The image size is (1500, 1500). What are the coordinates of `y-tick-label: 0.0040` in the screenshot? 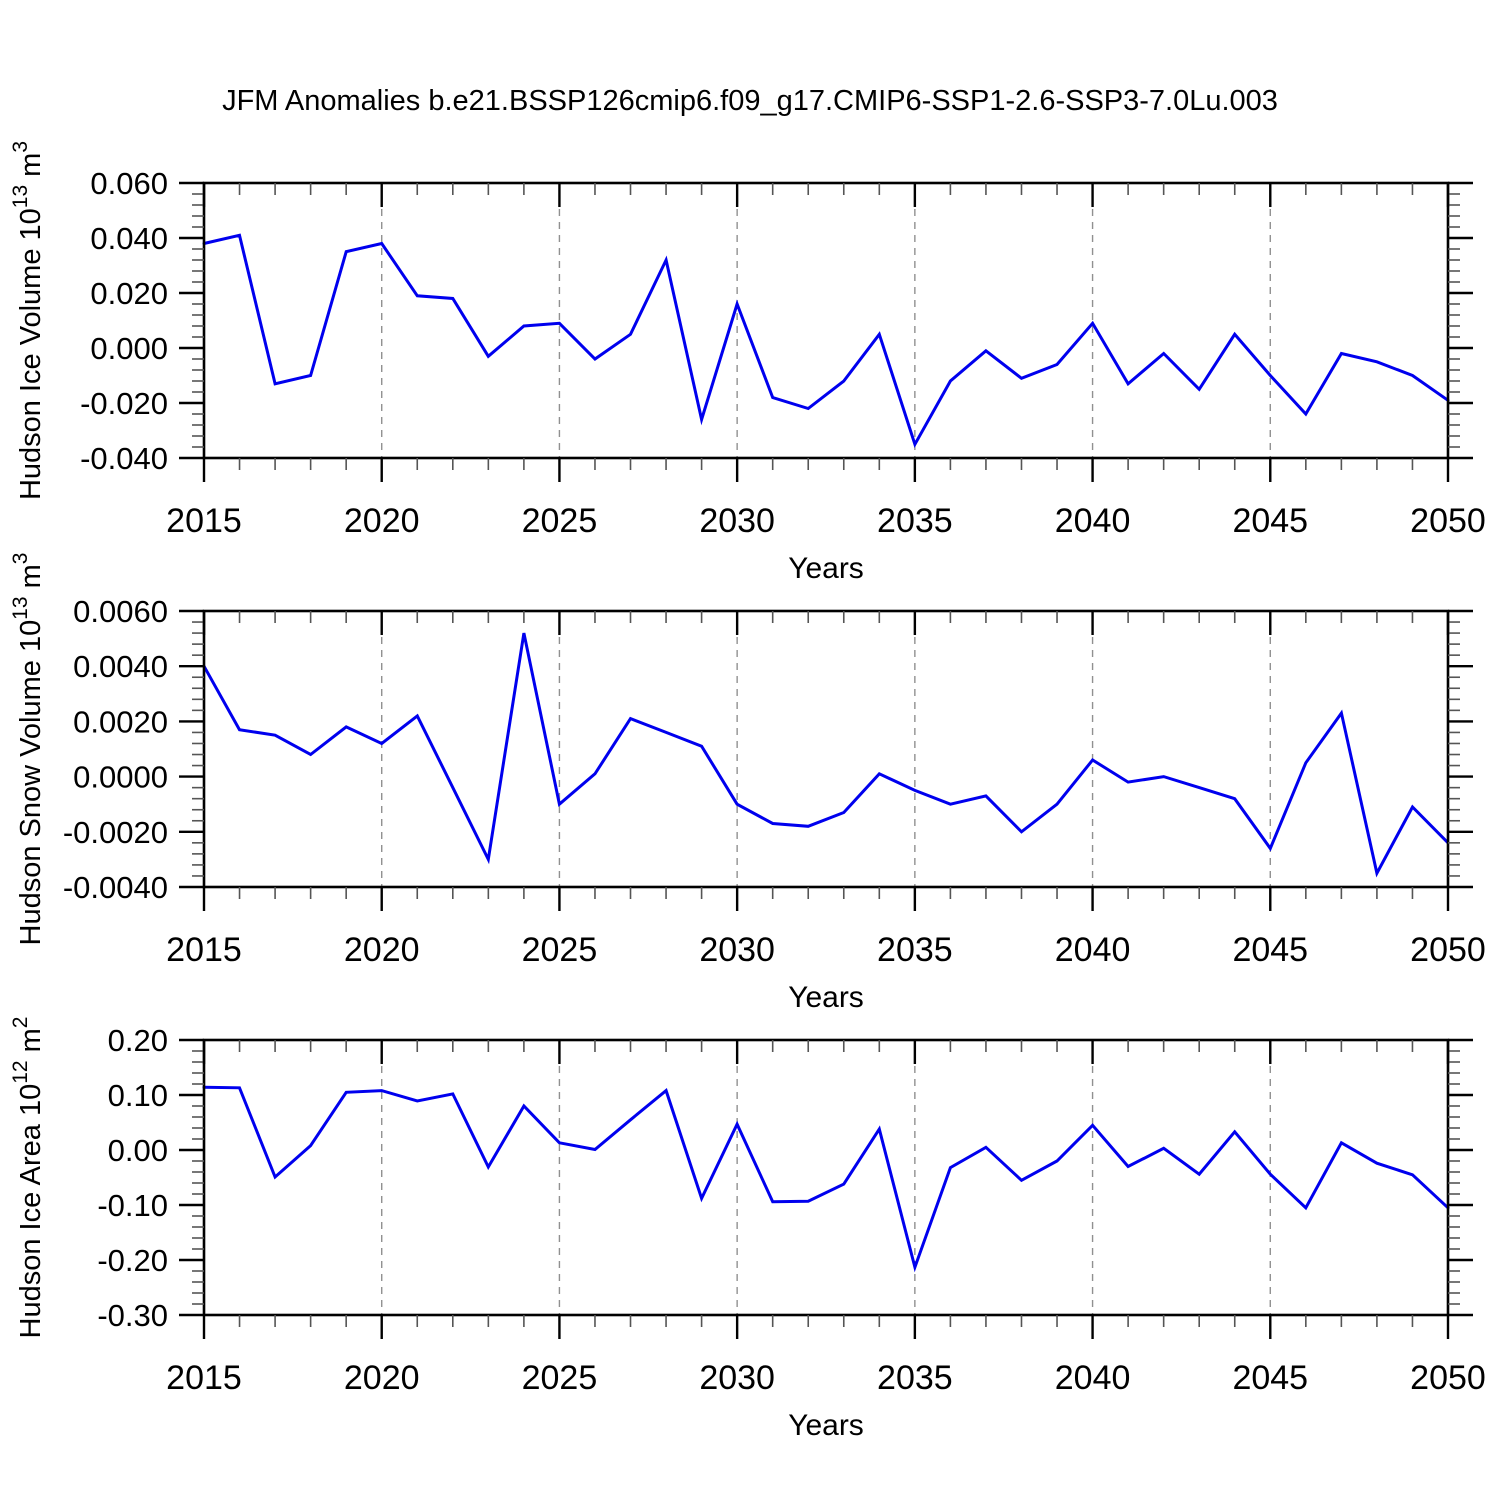 It's located at (120, 666).